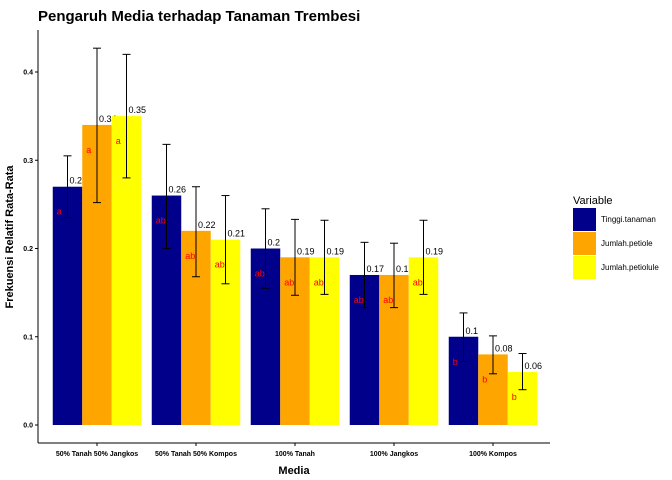 The width and height of the screenshot is (672, 480). I want to click on legend-title: Variable, so click(593, 201).